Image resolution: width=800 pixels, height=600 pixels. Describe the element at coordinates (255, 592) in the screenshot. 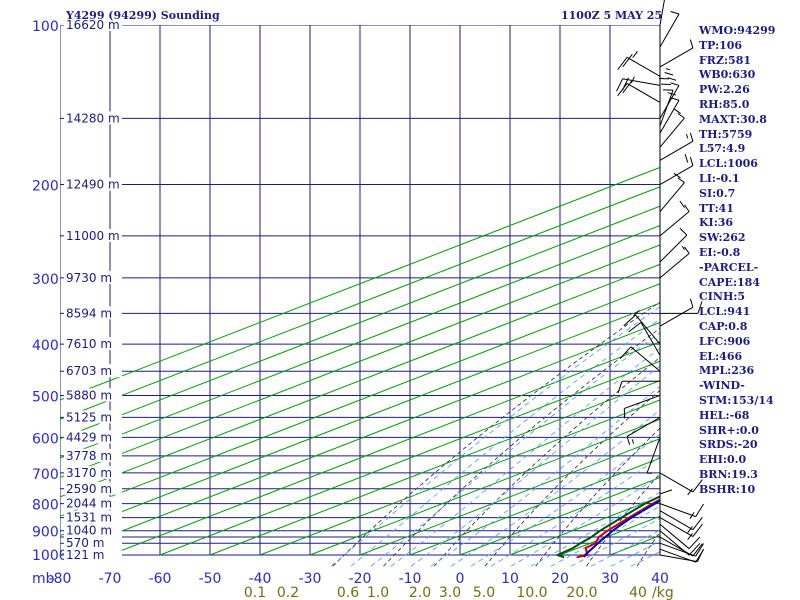

I see `mixing-ratio-label: 0.1` at that location.